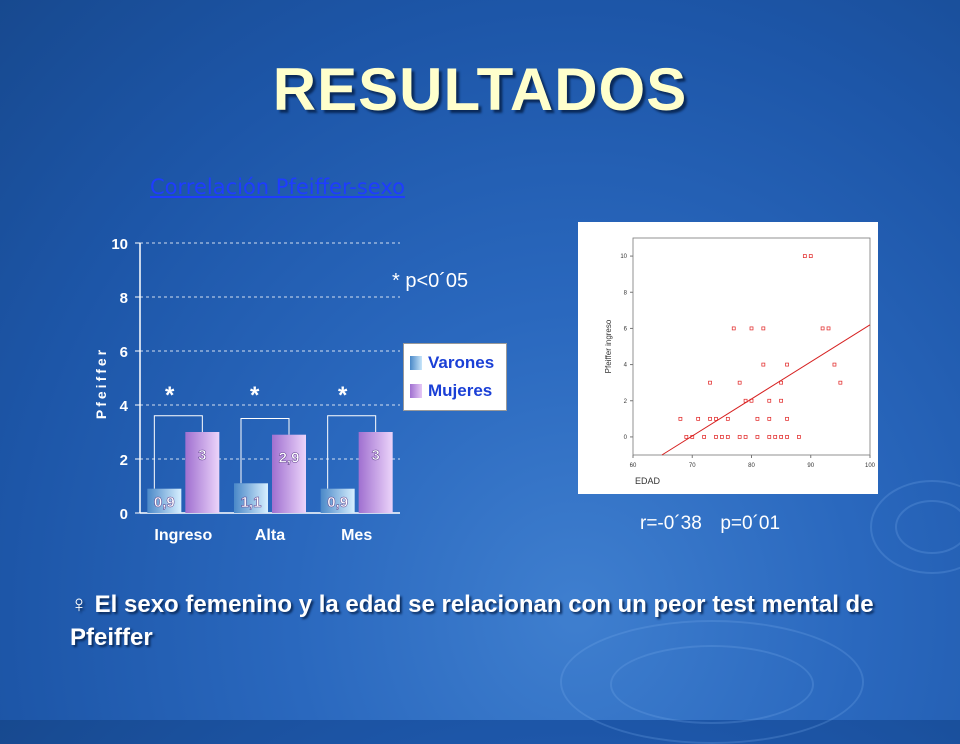 The width and height of the screenshot is (960, 744). I want to click on y-tick-label: 8, so click(124, 298).